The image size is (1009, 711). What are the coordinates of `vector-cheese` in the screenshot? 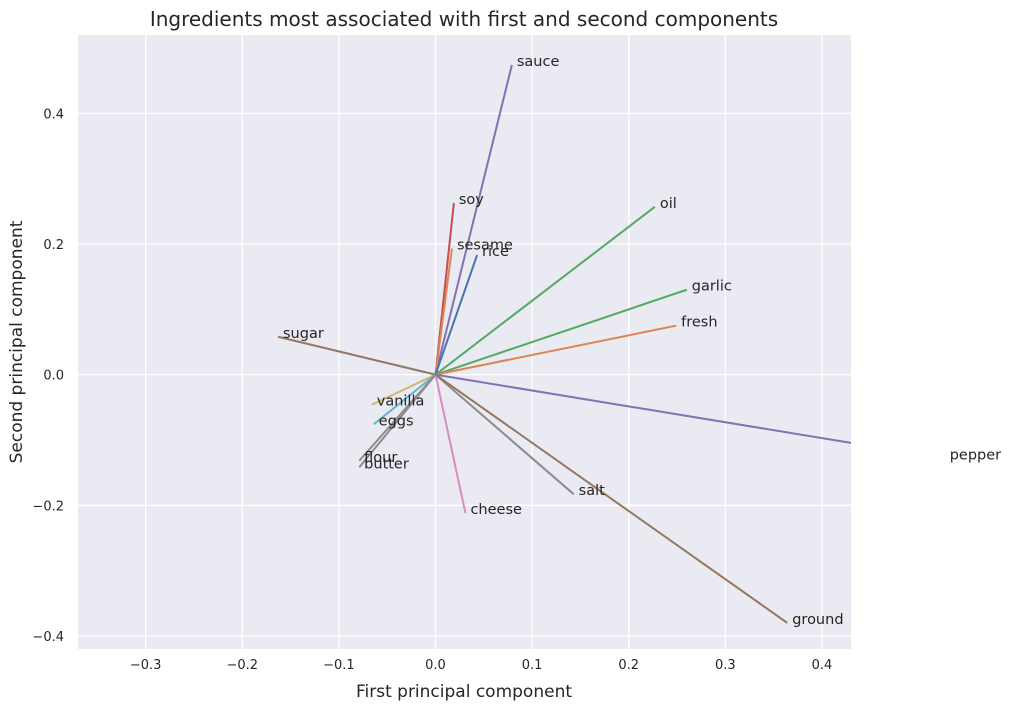 It's located at (450, 444).